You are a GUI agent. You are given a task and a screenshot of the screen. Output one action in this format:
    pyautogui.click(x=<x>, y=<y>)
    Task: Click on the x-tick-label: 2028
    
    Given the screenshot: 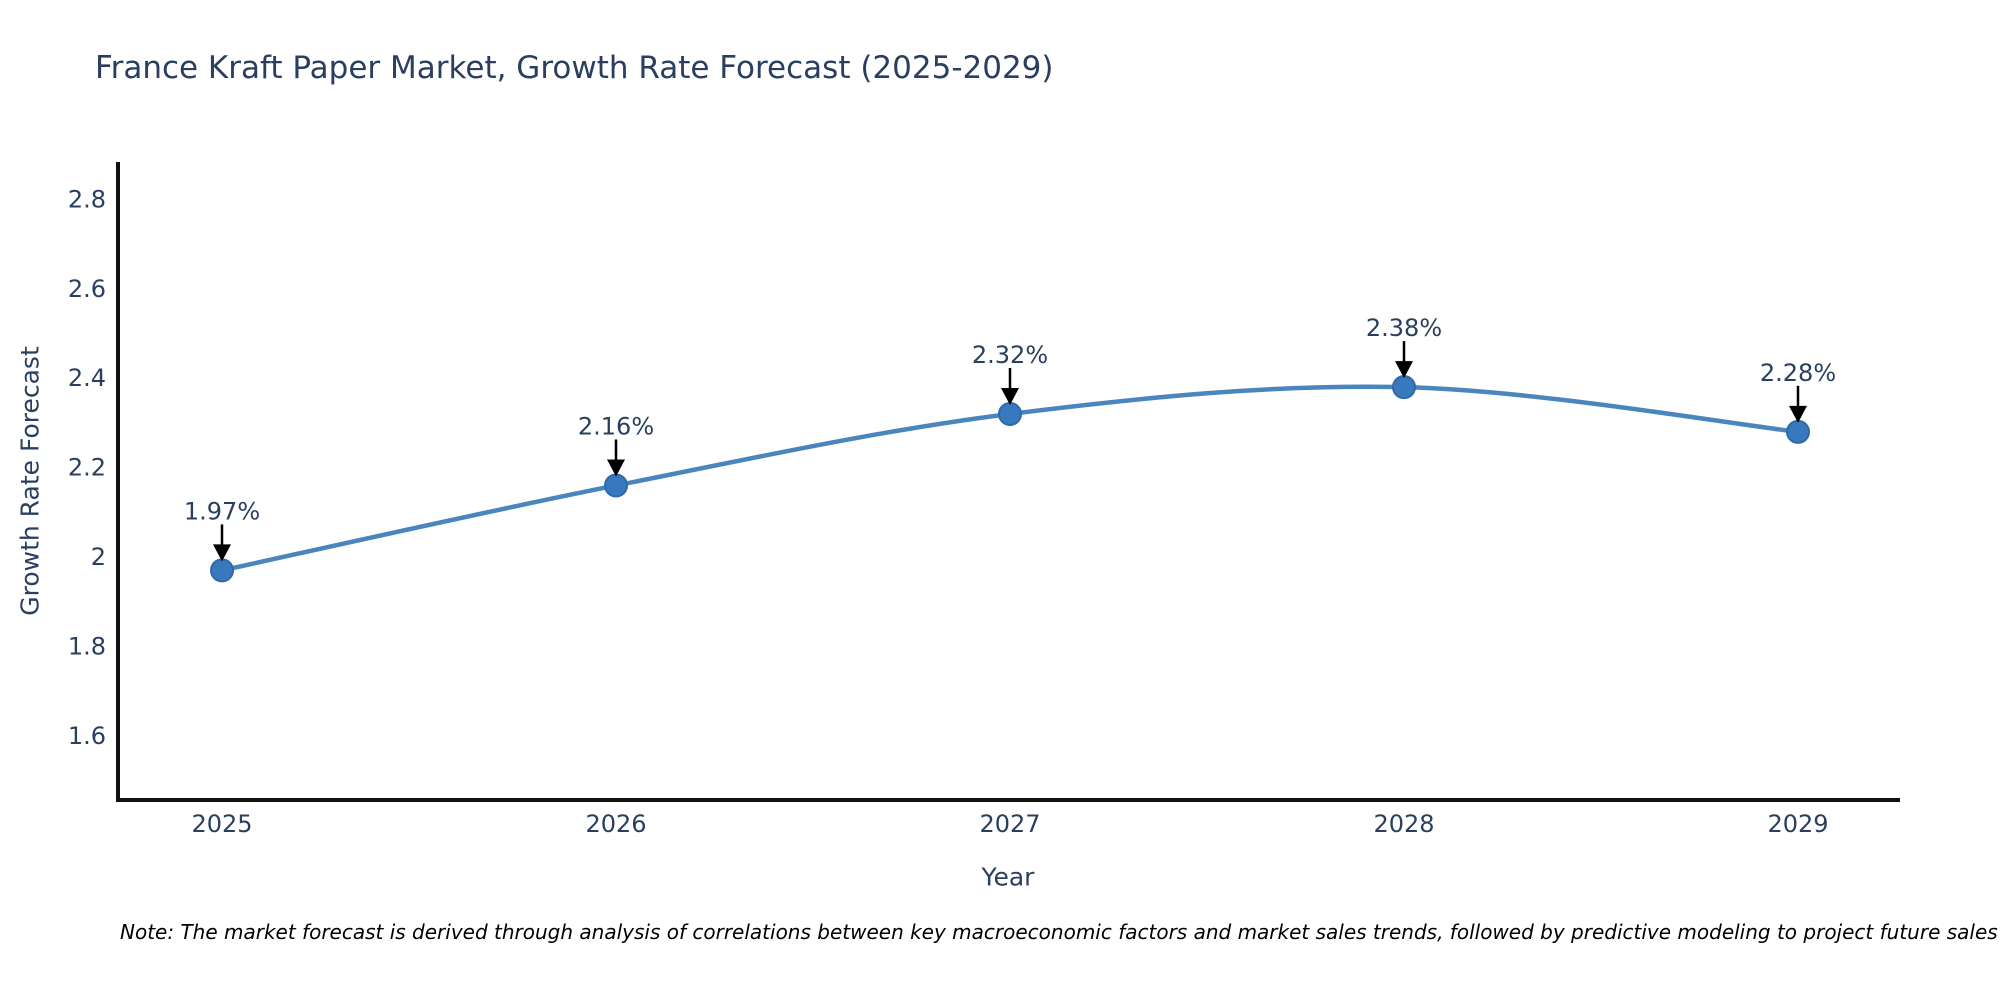 What is the action you would take?
    pyautogui.click(x=1403, y=824)
    